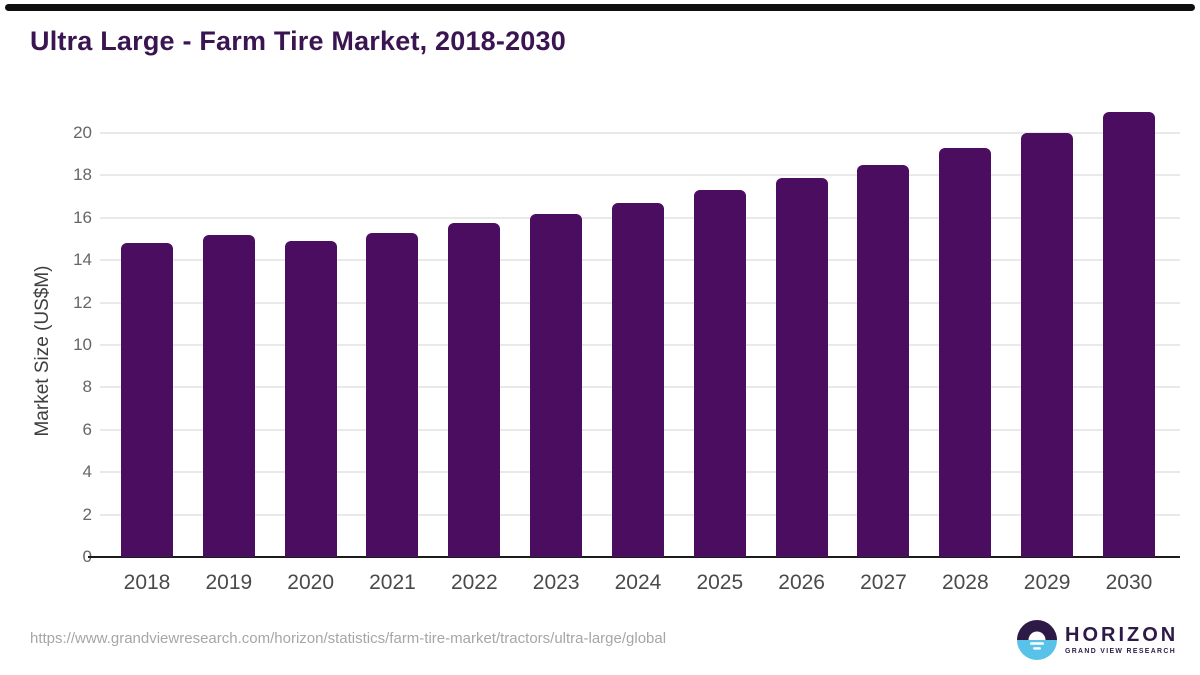  Describe the element at coordinates (82, 217) in the screenshot. I see `y-tick-label: 16` at that location.